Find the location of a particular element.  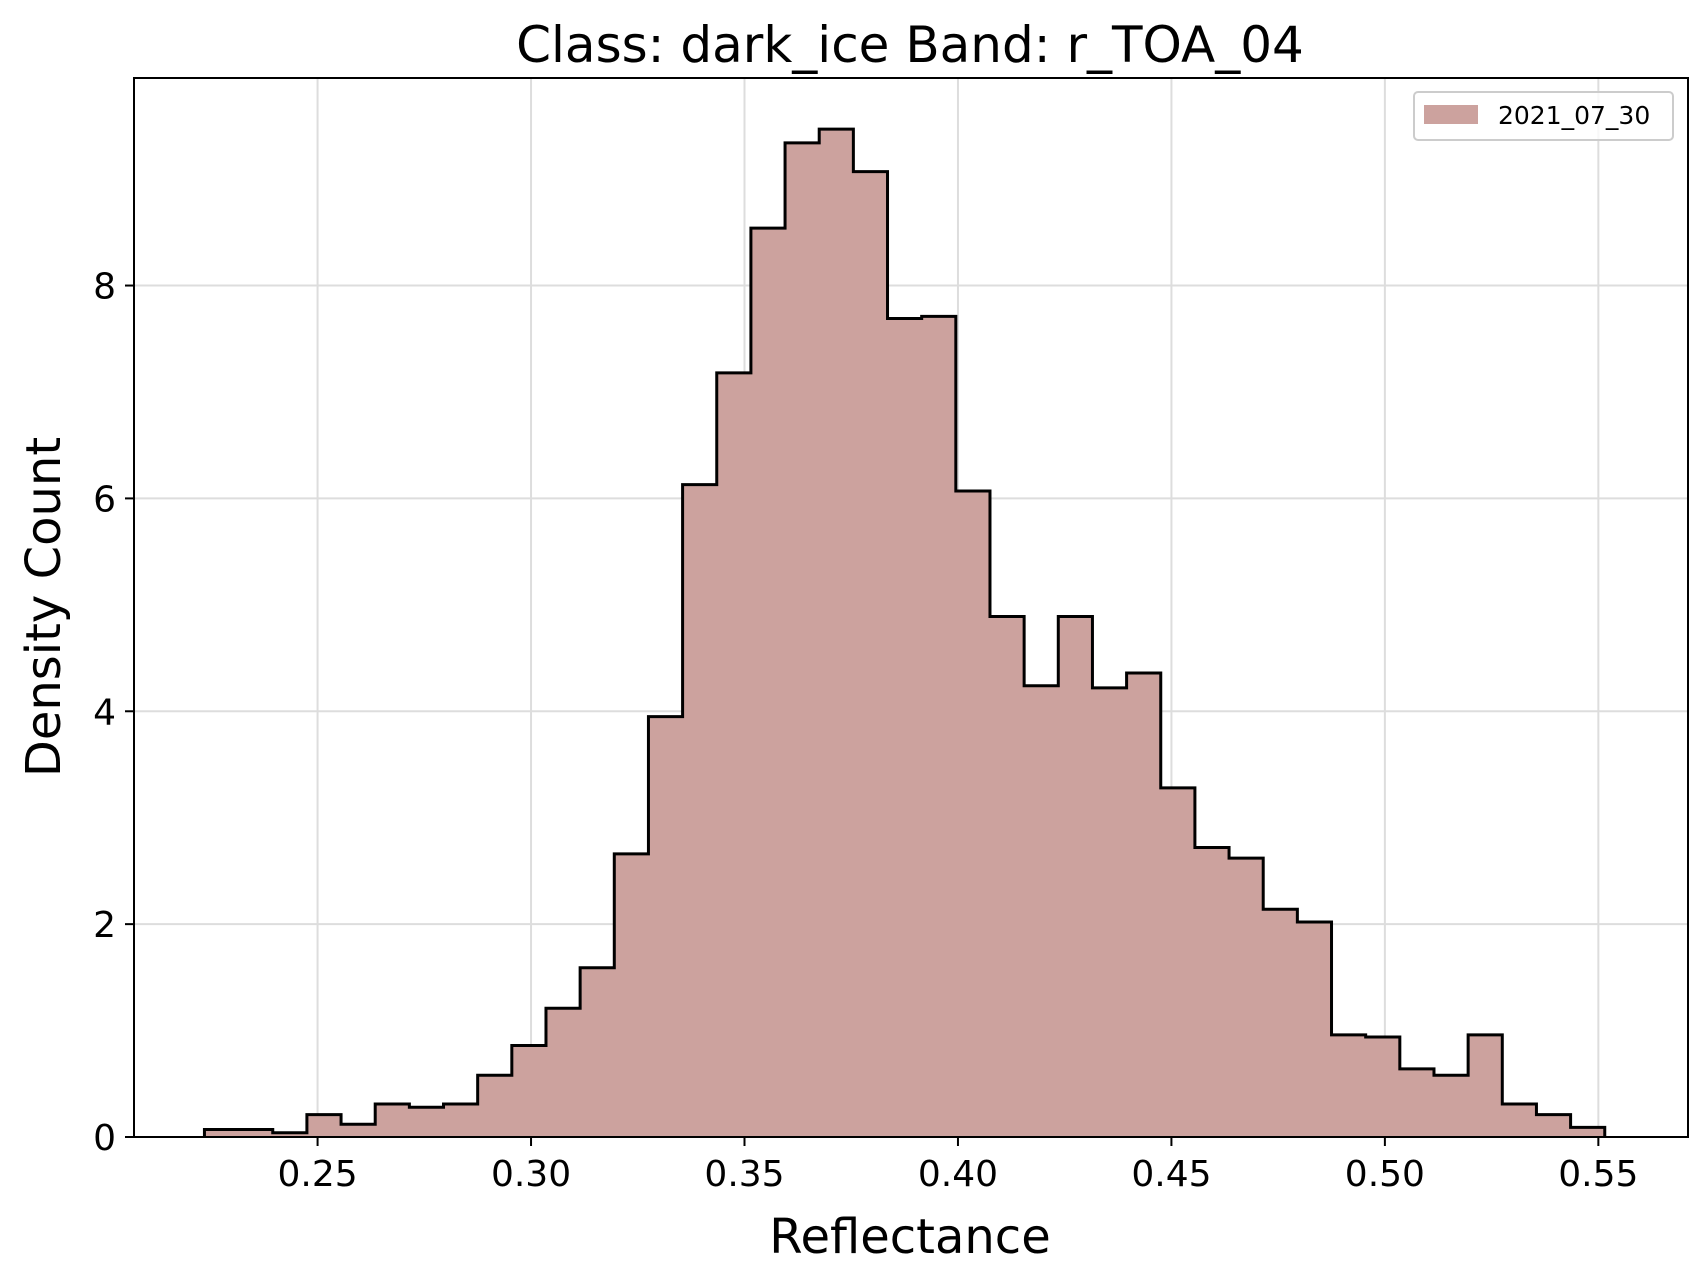

y-tick-label: 8 is located at coordinates (104, 287).